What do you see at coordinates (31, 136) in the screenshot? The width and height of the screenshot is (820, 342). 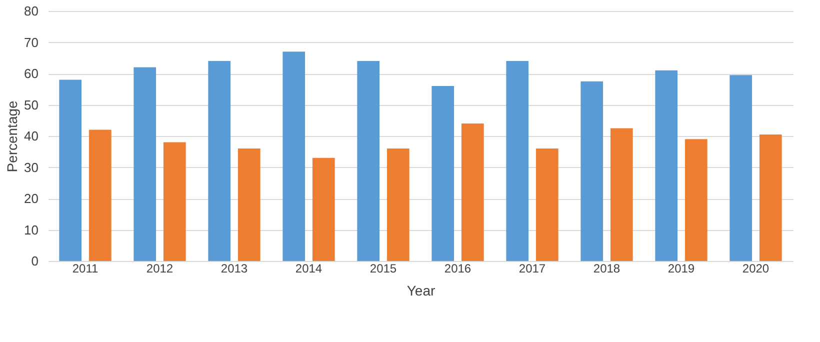 I see `y-tick-label: 40` at bounding box center [31, 136].